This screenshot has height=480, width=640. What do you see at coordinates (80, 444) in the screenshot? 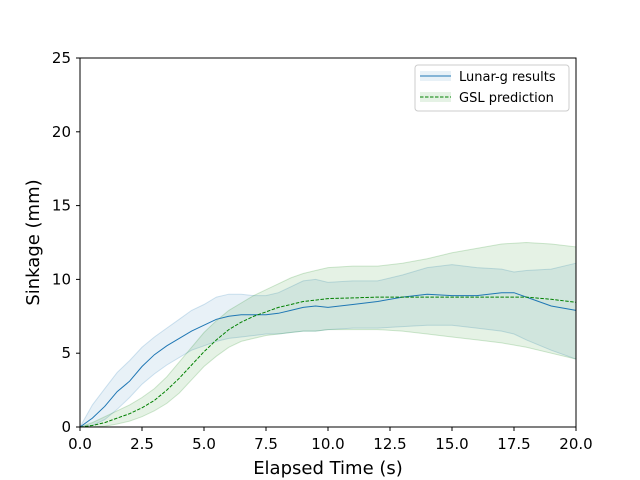
I see `x-tick-label: 0.0` at bounding box center [80, 444].